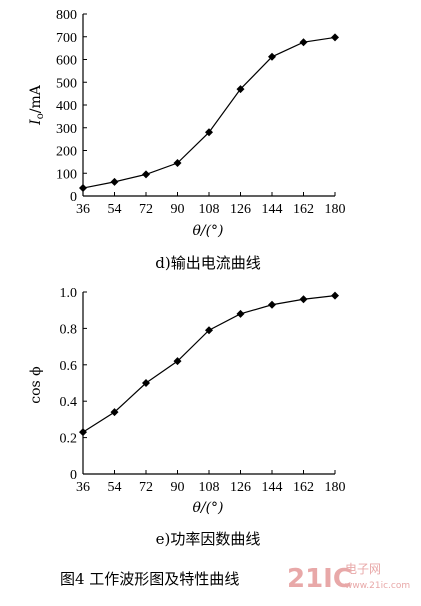 The height and width of the screenshot is (606, 421). I want to click on e-xtick-label: 72, so click(146, 487).